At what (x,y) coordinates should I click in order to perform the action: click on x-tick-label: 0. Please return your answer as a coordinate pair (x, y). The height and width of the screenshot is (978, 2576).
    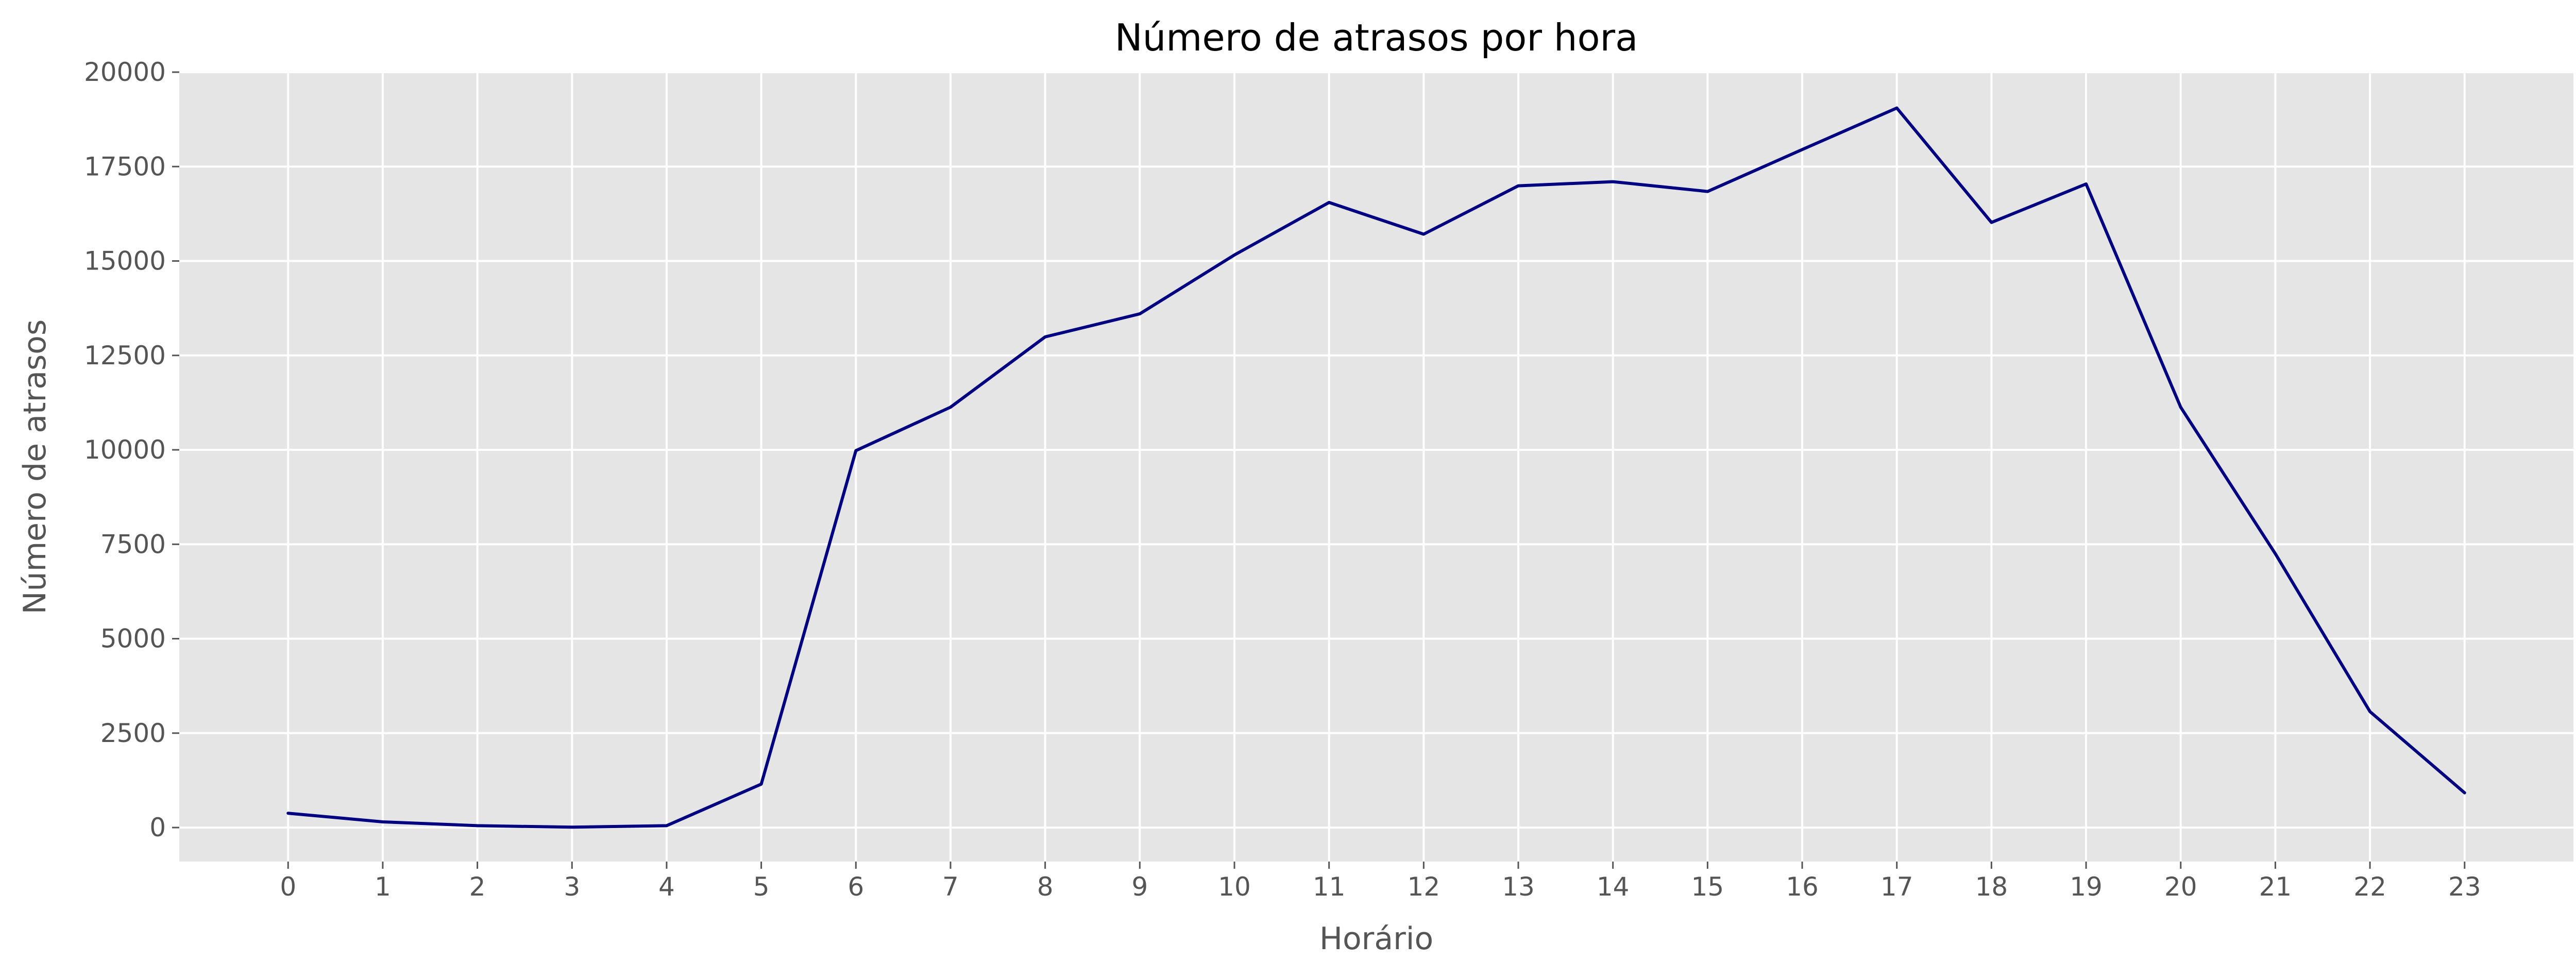
    Looking at the image, I should click on (288, 887).